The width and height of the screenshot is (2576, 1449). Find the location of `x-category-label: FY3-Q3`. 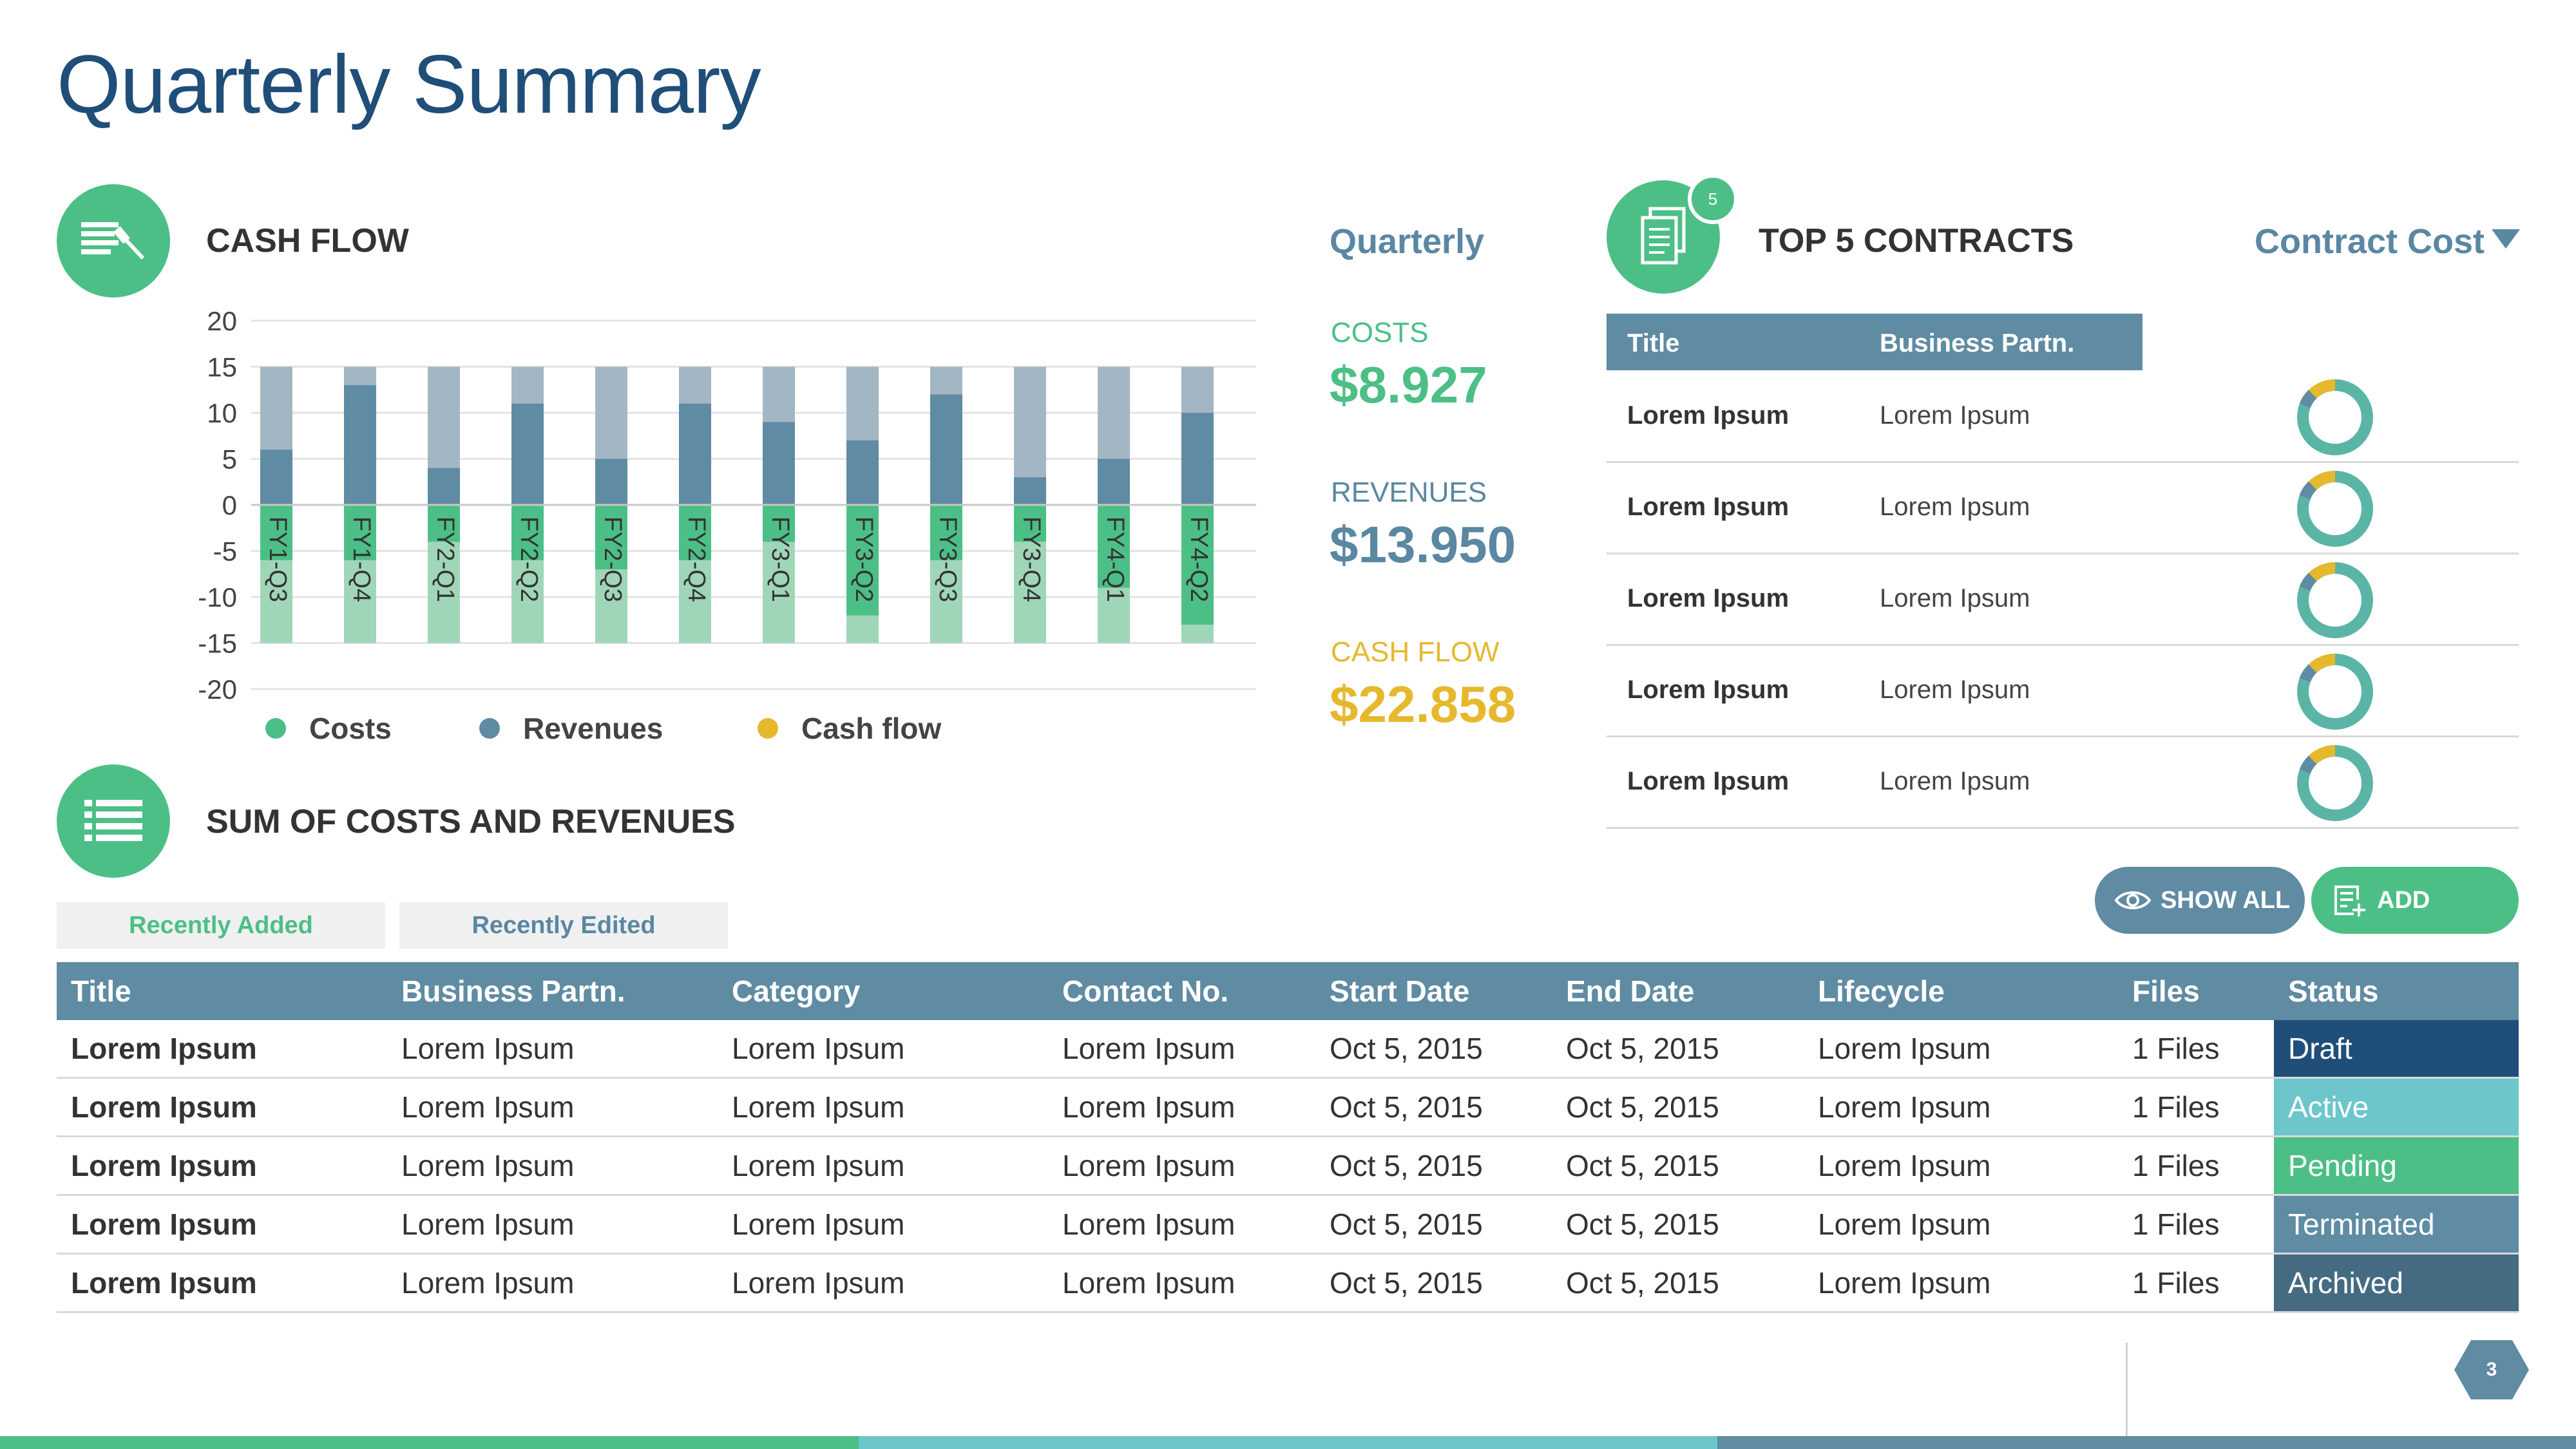

x-category-label: FY3-Q3 is located at coordinates (947, 559).